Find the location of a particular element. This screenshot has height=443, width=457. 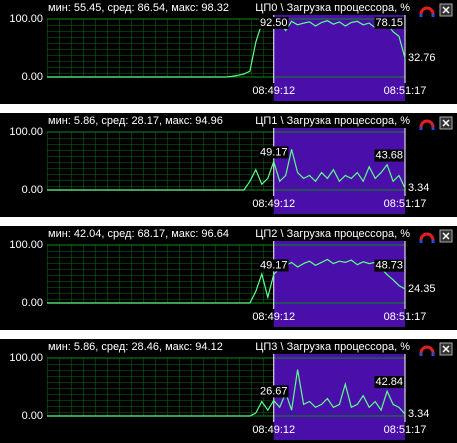

stats-text: мин: 55.45, сред: 86.54, макс: 98.32 is located at coordinates (138, 8).